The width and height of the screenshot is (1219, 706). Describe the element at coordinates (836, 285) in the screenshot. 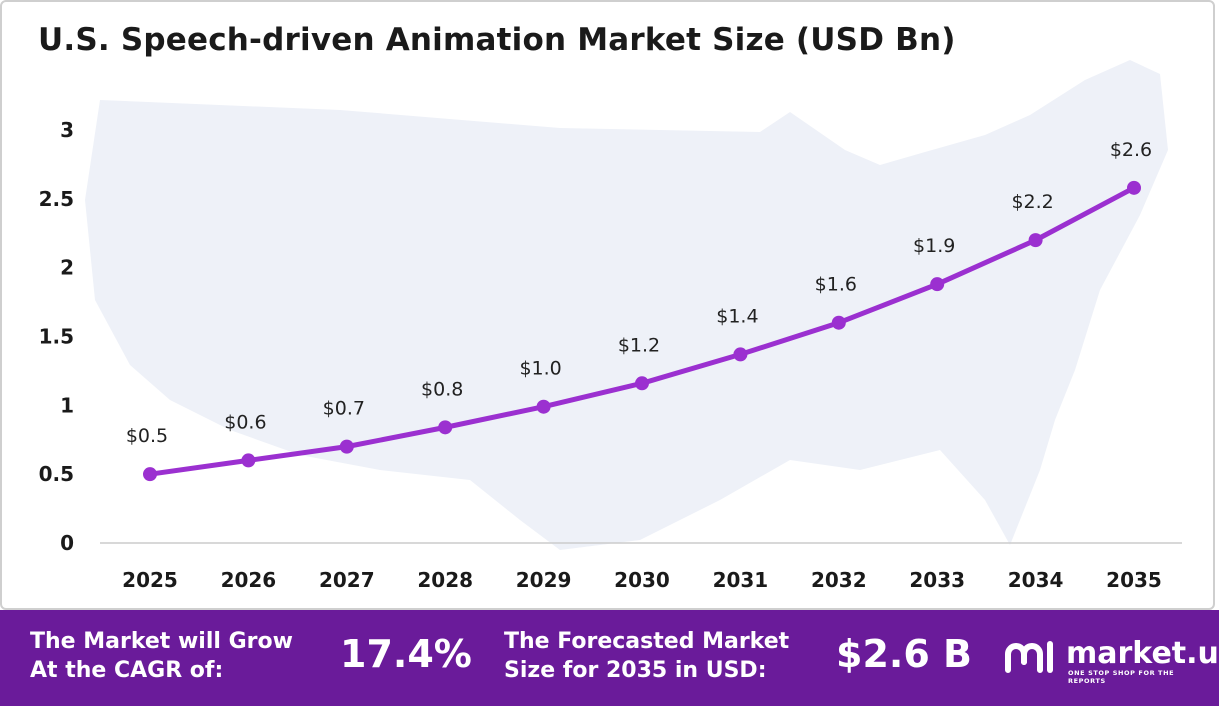

I see `data-label: $1.6` at that location.